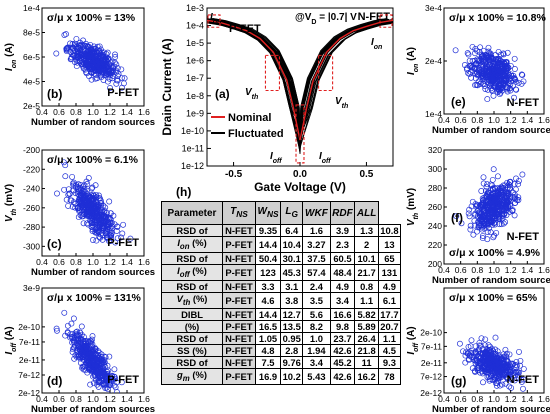 Image resolution: width=550 pixels, height=414 pixels. Describe the element at coordinates (292, 314) in the screenshot. I see `table-cell: 12.7` at that location.